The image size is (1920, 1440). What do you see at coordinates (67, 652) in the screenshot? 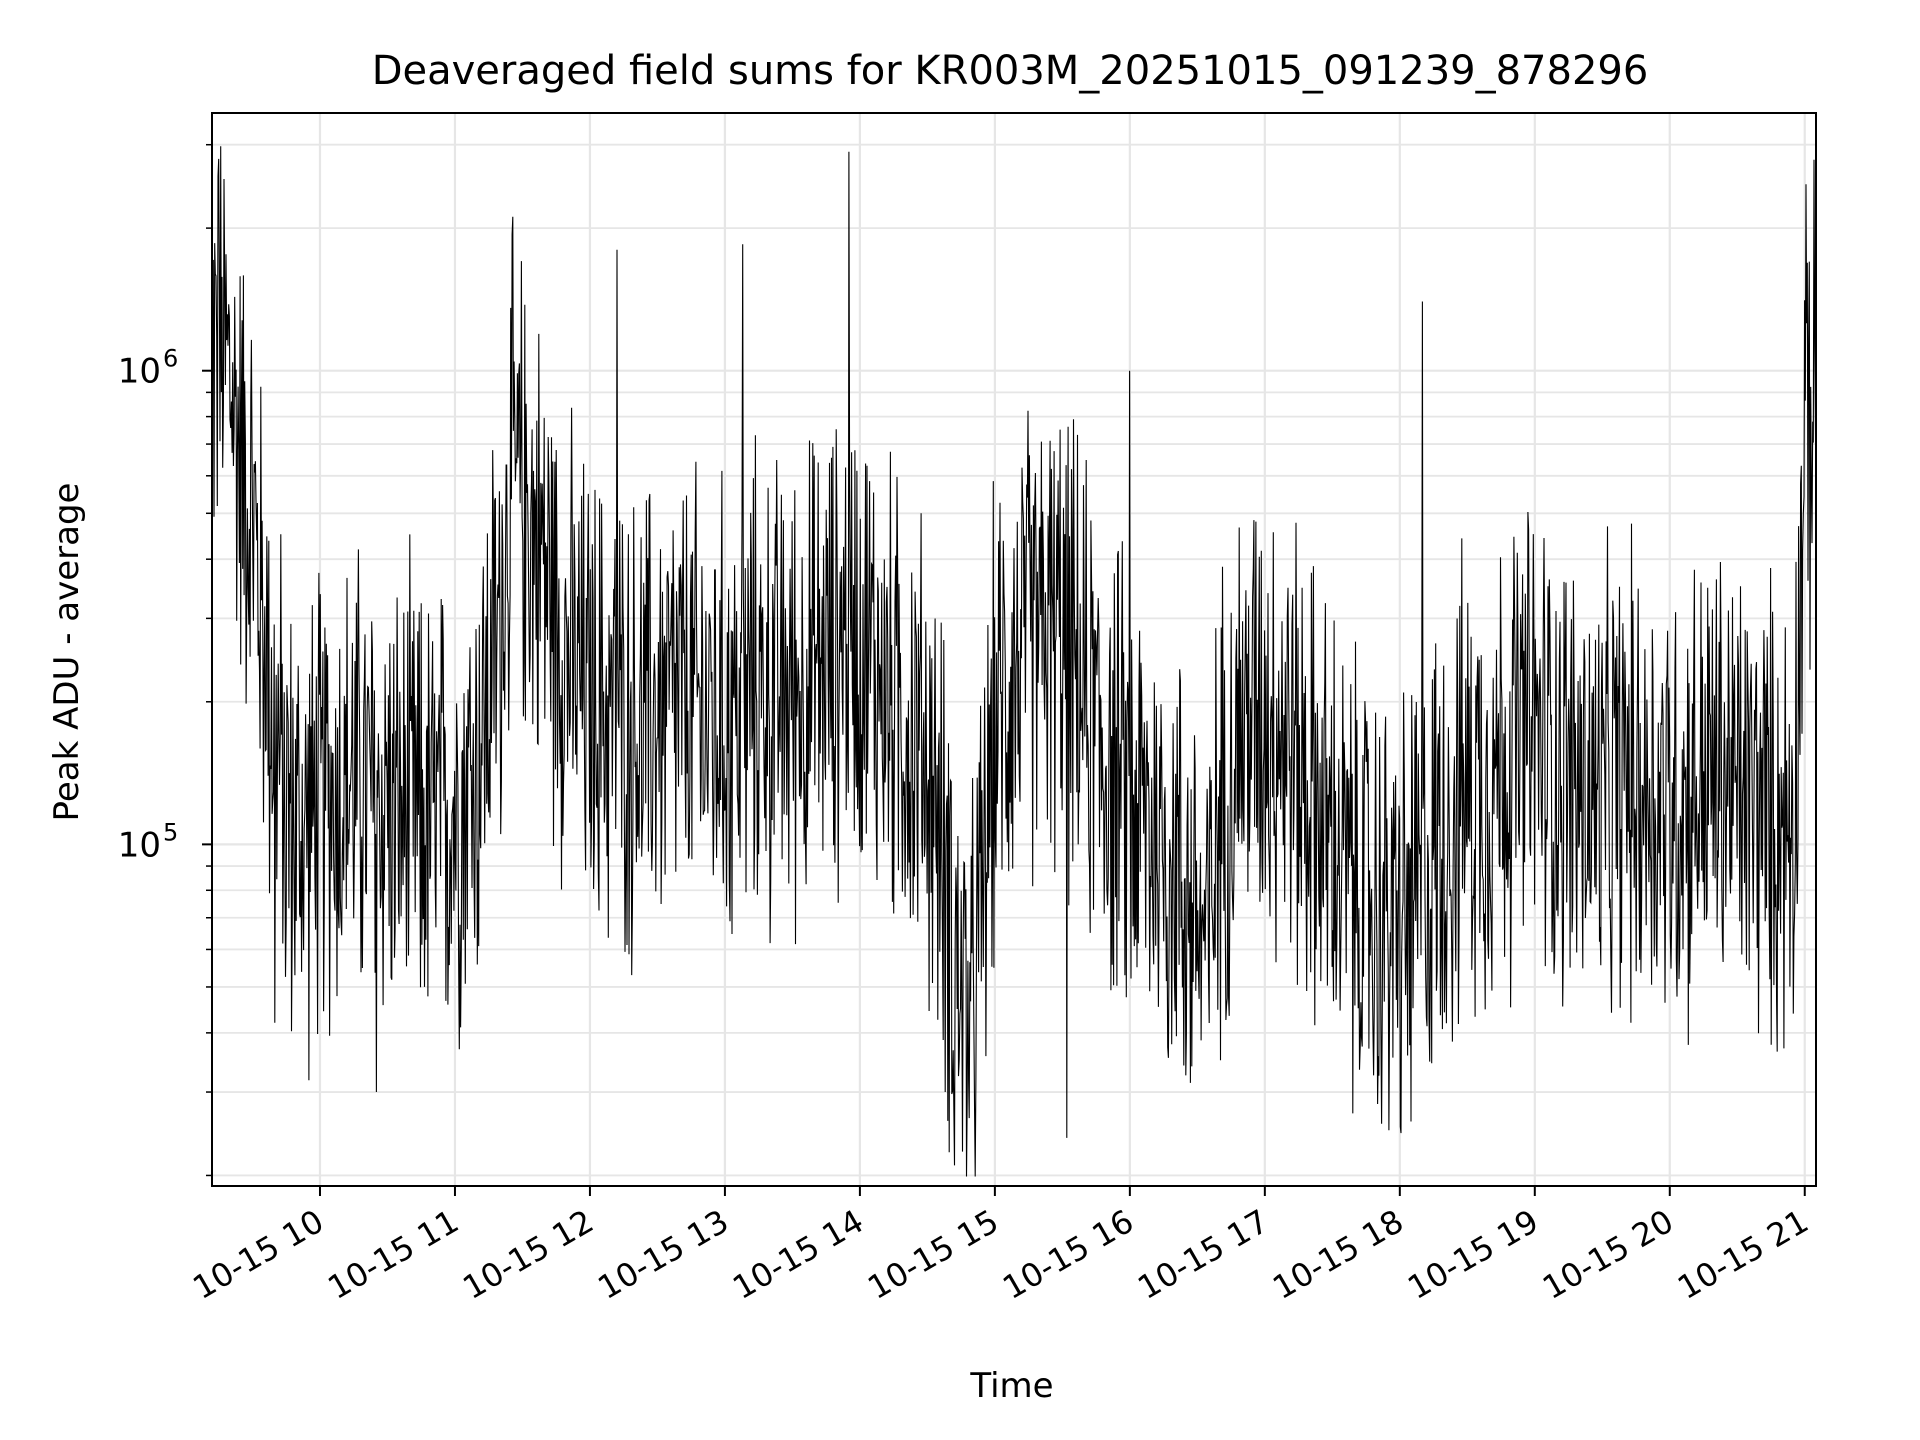
I see `y-axis-label: Peak ADU - average` at bounding box center [67, 652].